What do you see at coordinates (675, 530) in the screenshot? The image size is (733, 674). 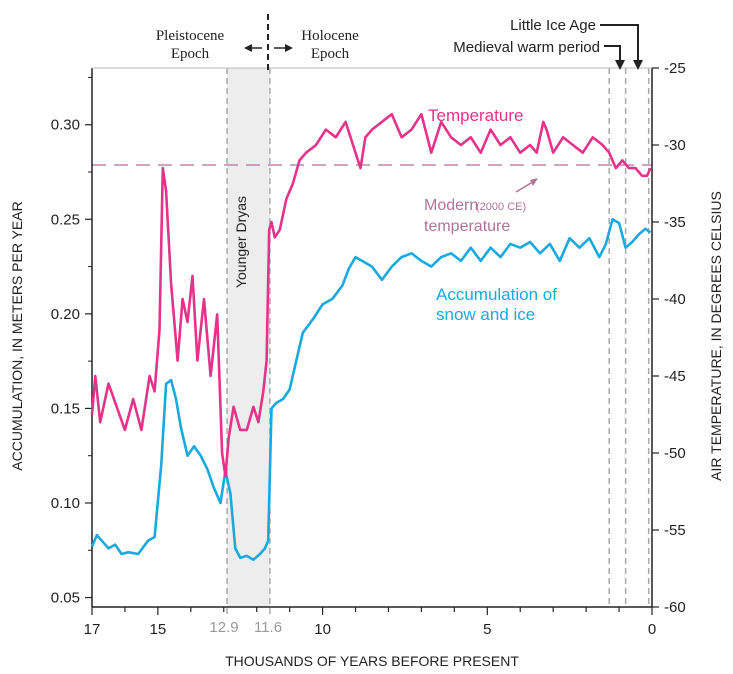 I see `right-y-tick-label: -55` at bounding box center [675, 530].